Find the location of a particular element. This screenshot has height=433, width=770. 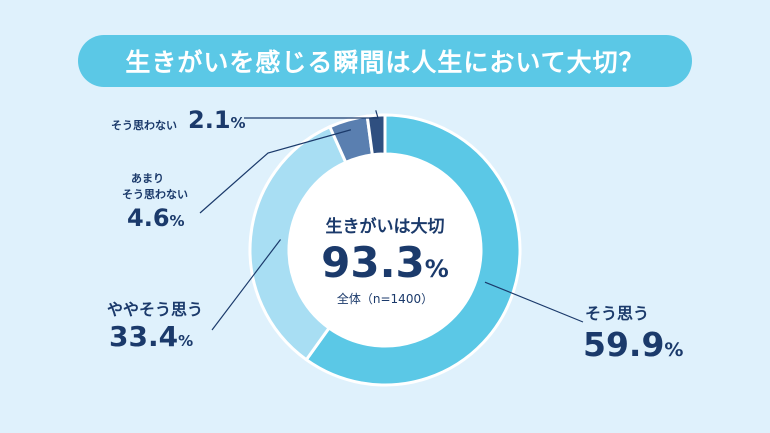

chart-title: 生きがいを感じる瞬間は人生において大切？ is located at coordinates (385, 62).